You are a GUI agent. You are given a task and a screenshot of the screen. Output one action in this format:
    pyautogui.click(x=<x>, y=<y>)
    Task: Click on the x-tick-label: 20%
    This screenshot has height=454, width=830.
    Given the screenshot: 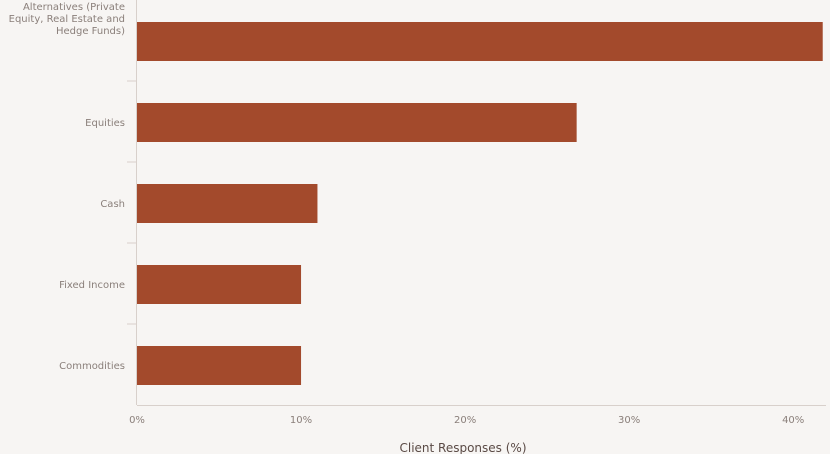 What is the action you would take?
    pyautogui.click(x=465, y=420)
    